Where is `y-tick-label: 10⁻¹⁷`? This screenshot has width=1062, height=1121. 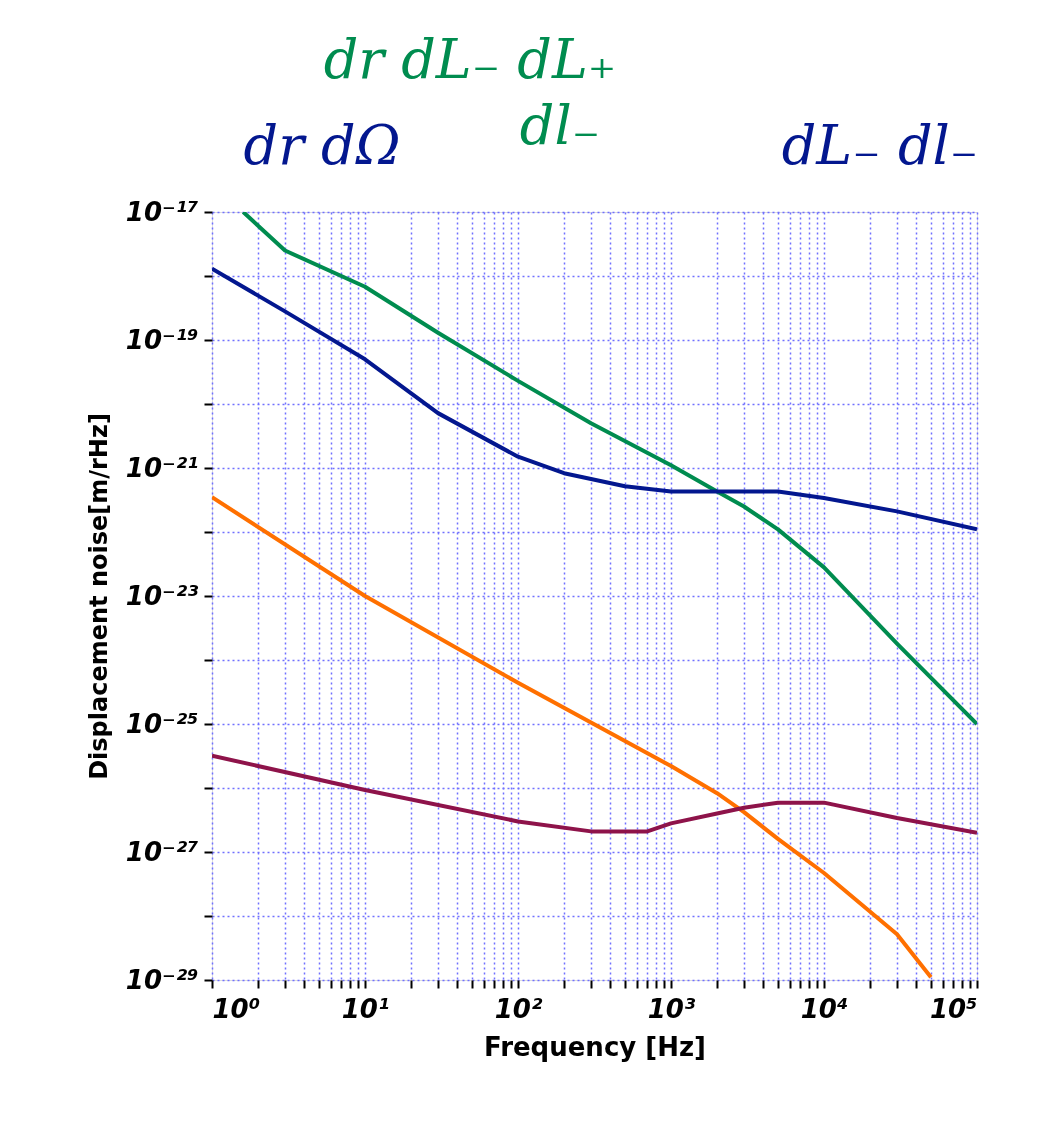
y-tick-label: 10⁻¹⁷ is located at coordinates (162, 211).